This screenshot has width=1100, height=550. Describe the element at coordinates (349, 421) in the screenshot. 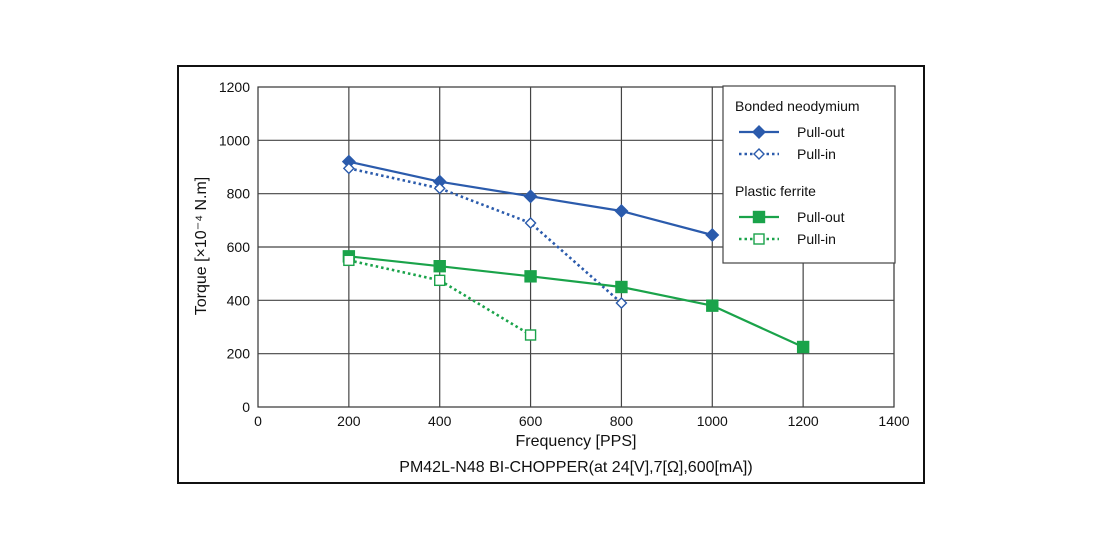

I see `x-tick-label: 200` at that location.